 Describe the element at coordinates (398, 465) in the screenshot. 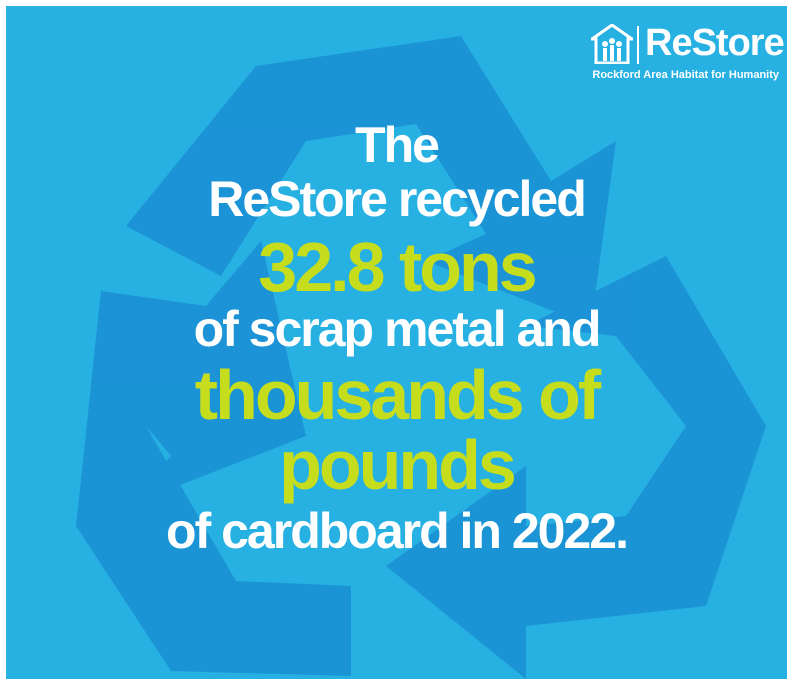

I see `message-line-pounds: pounds` at that location.